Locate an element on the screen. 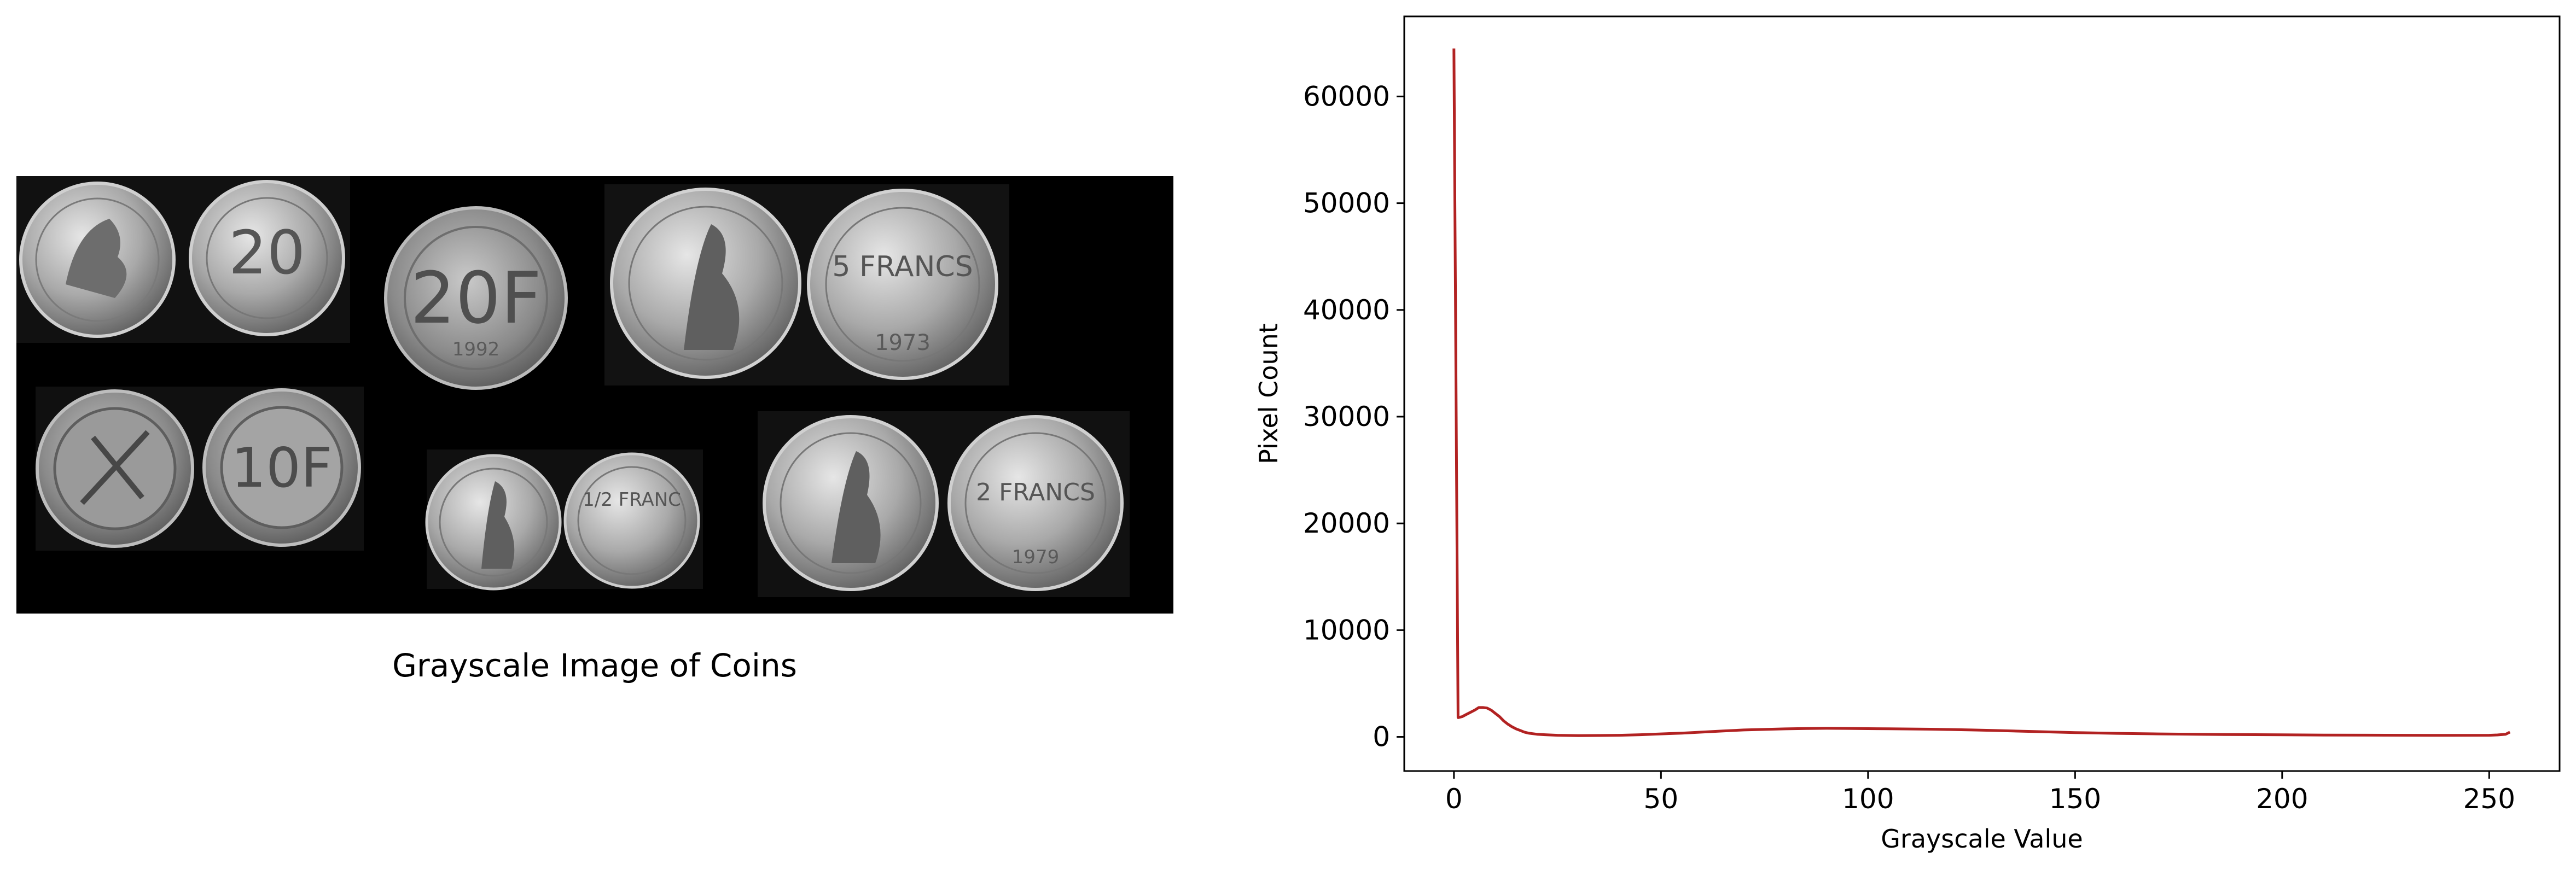 This screenshot has width=2576, height=870. x-tick-label: 250 is located at coordinates (2489, 799).